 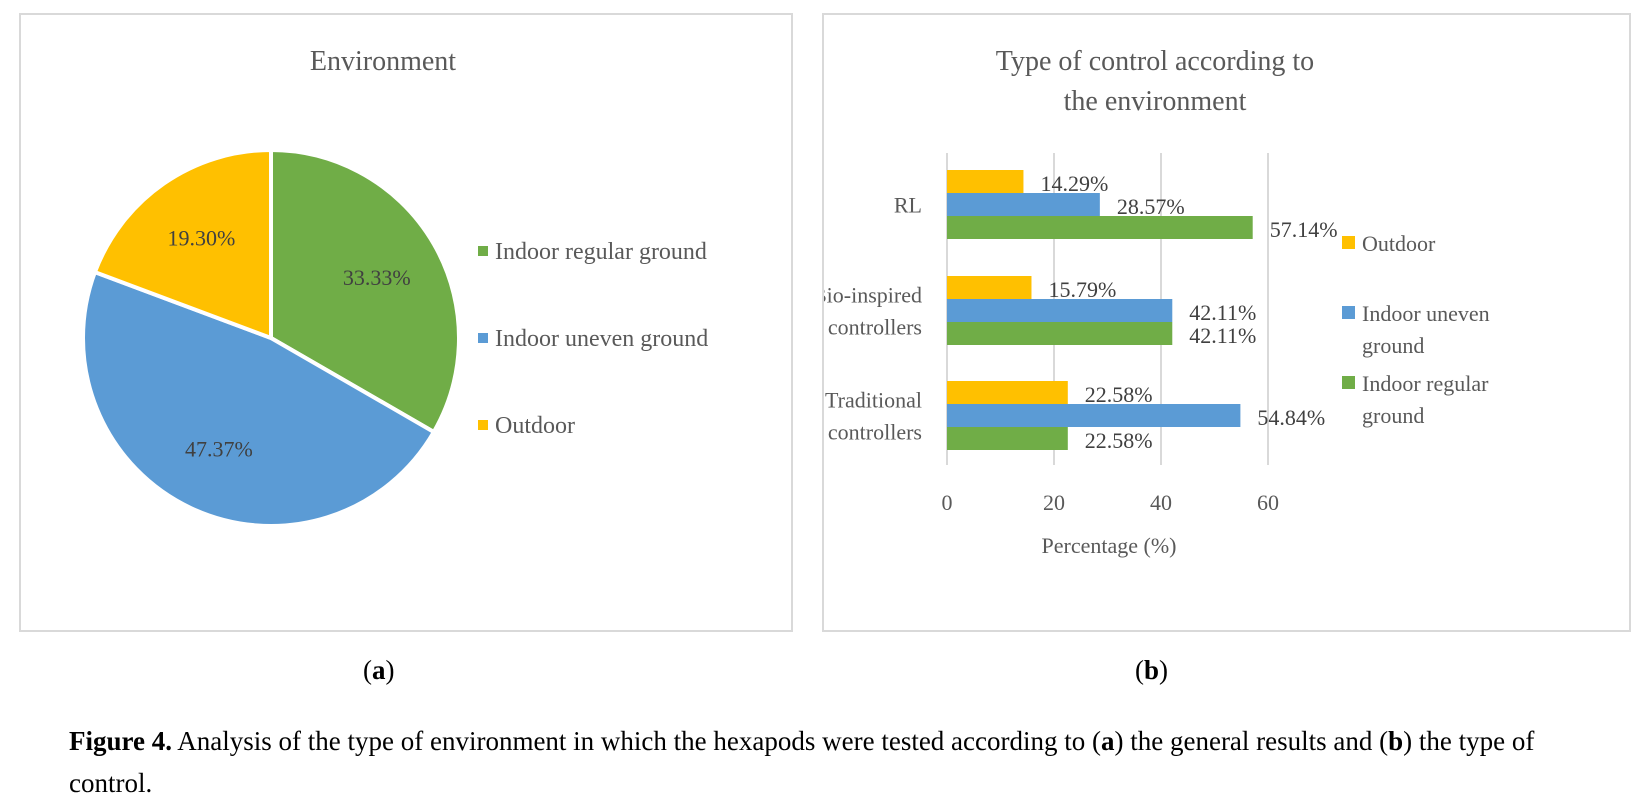 What do you see at coordinates (1161, 502) in the screenshot?
I see `x-tick-label: 40` at bounding box center [1161, 502].